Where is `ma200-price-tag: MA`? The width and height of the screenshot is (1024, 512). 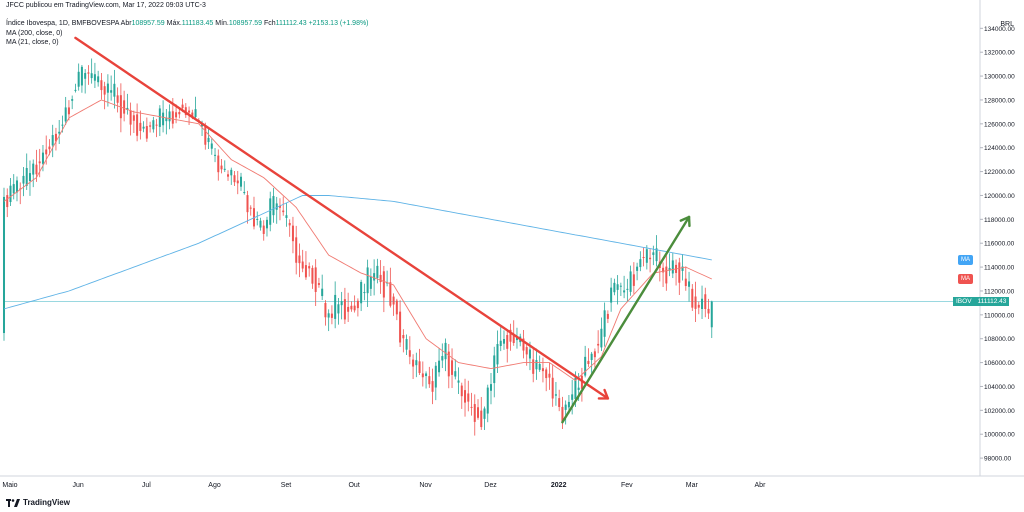
ma200-price-tag: MA is located at coordinates (965, 259).